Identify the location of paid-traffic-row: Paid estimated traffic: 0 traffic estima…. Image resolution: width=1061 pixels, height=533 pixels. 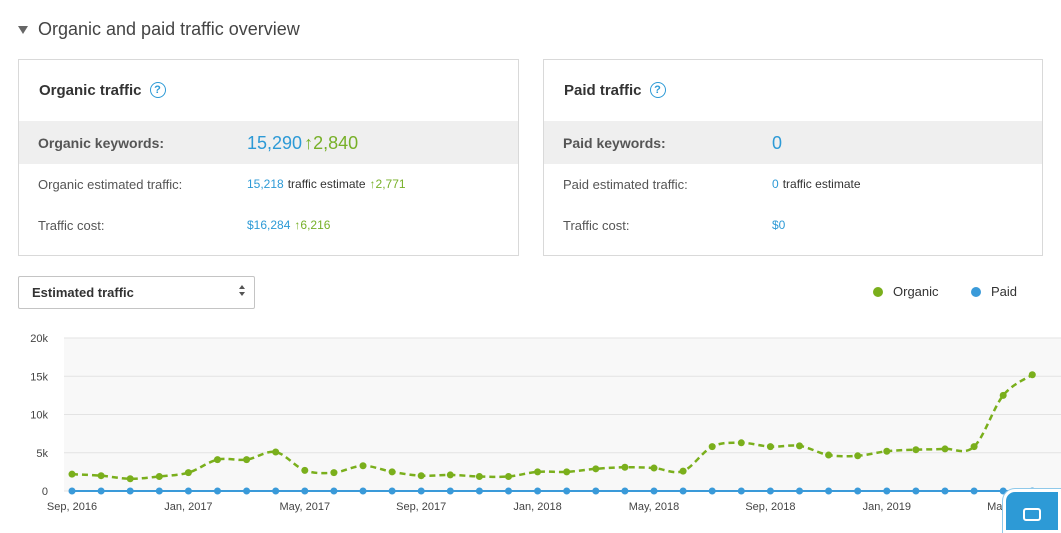
(797, 184).